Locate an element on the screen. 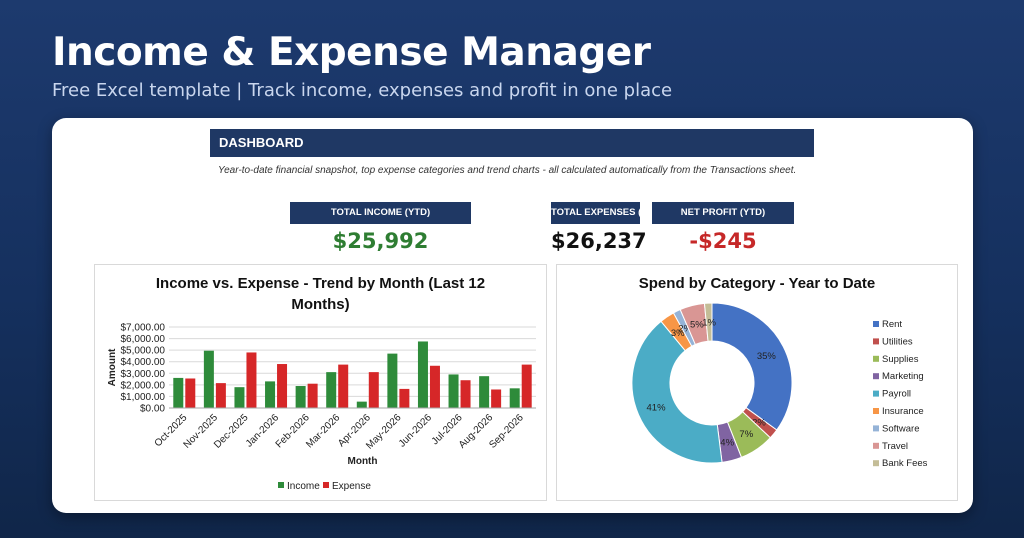 This screenshot has height=538, width=1024. y-tick-label: $5,000.00 is located at coordinates (143, 351).